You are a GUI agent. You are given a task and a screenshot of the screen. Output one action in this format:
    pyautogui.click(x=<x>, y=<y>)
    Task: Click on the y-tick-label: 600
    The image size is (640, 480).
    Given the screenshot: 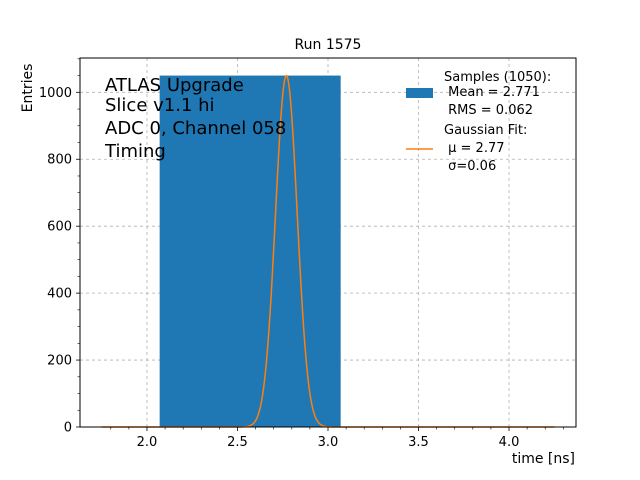 What is the action you would take?
    pyautogui.click(x=59, y=227)
    